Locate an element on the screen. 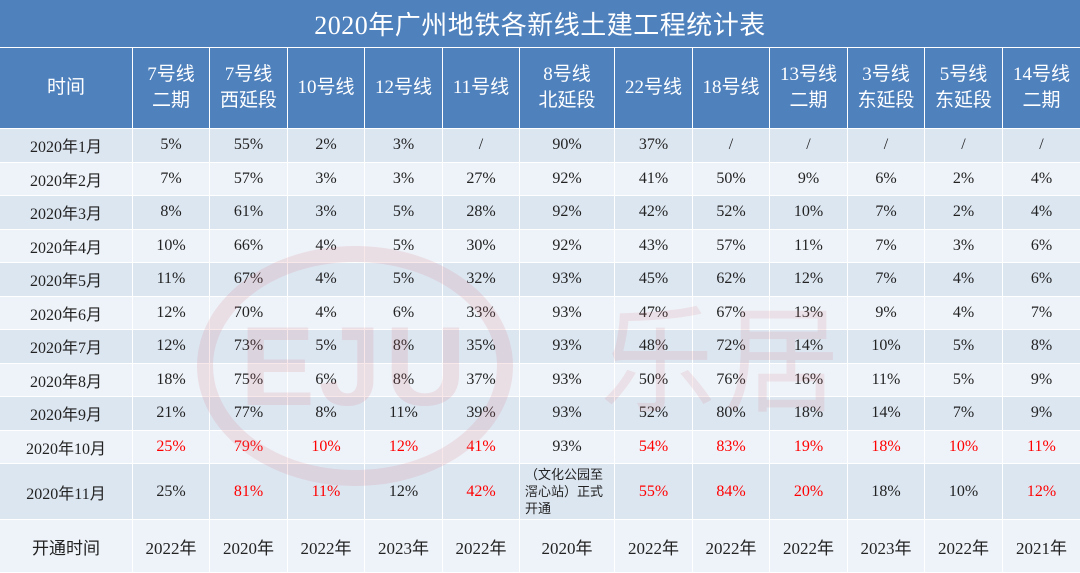  column-header-label: 18号线 is located at coordinates (731, 87).